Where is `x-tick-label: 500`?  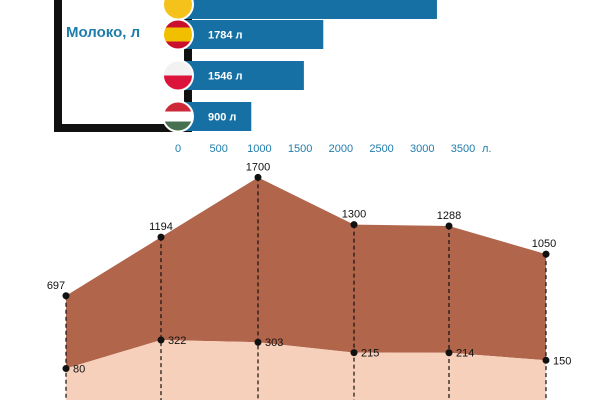
x-tick-label: 500 is located at coordinates (219, 149).